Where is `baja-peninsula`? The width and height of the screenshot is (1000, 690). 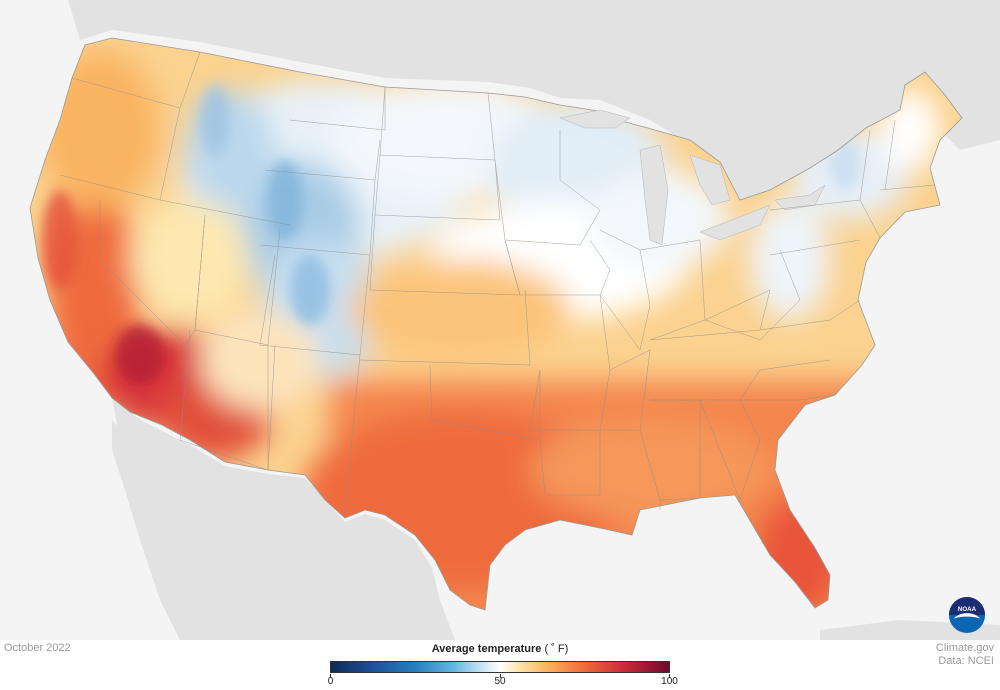 baja-peninsula is located at coordinates (161, 530).